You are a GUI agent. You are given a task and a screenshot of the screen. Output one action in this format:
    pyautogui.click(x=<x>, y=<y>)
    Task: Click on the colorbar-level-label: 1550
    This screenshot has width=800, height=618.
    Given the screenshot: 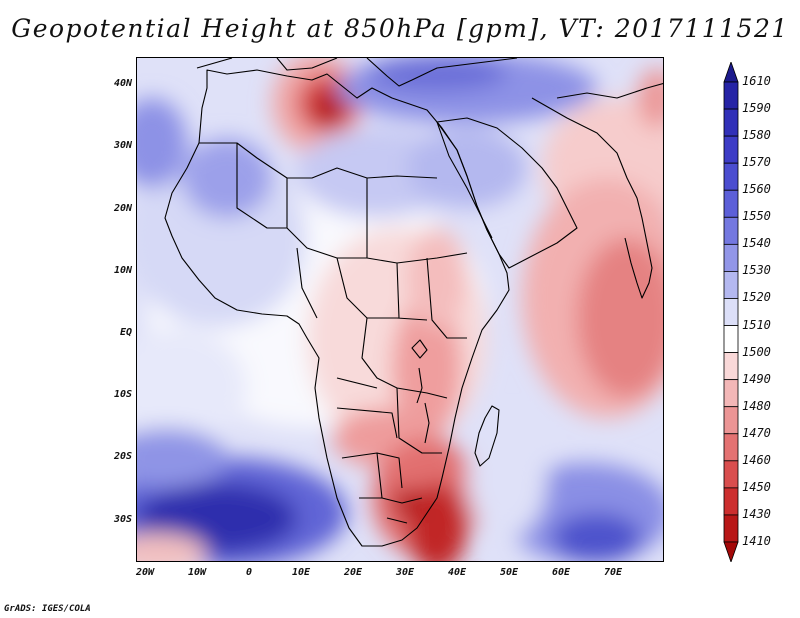 What is the action you would take?
    pyautogui.click(x=756, y=216)
    